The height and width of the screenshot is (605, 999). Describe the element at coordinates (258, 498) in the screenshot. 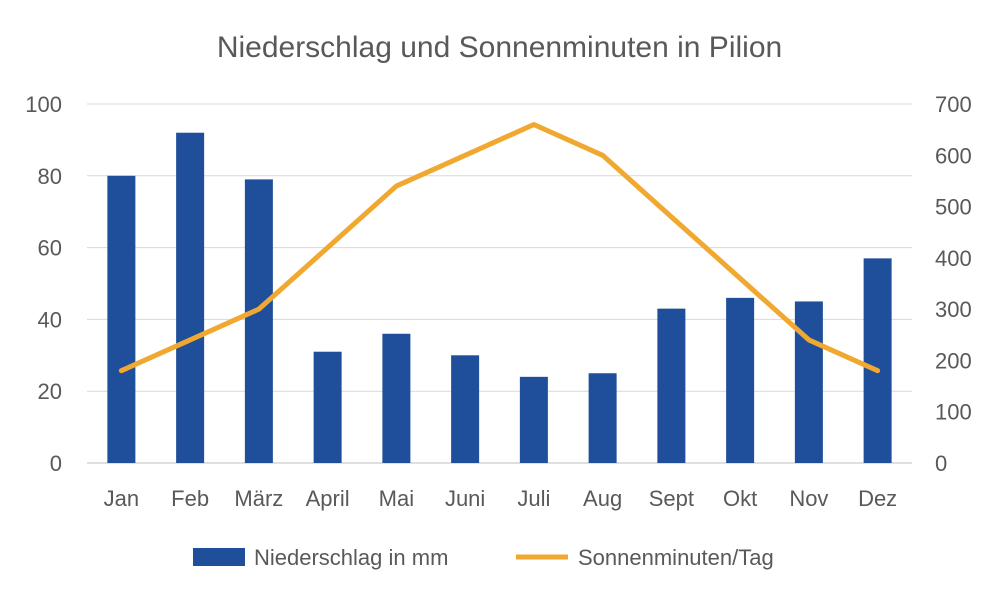

I see `x-tick-label: März` at that location.